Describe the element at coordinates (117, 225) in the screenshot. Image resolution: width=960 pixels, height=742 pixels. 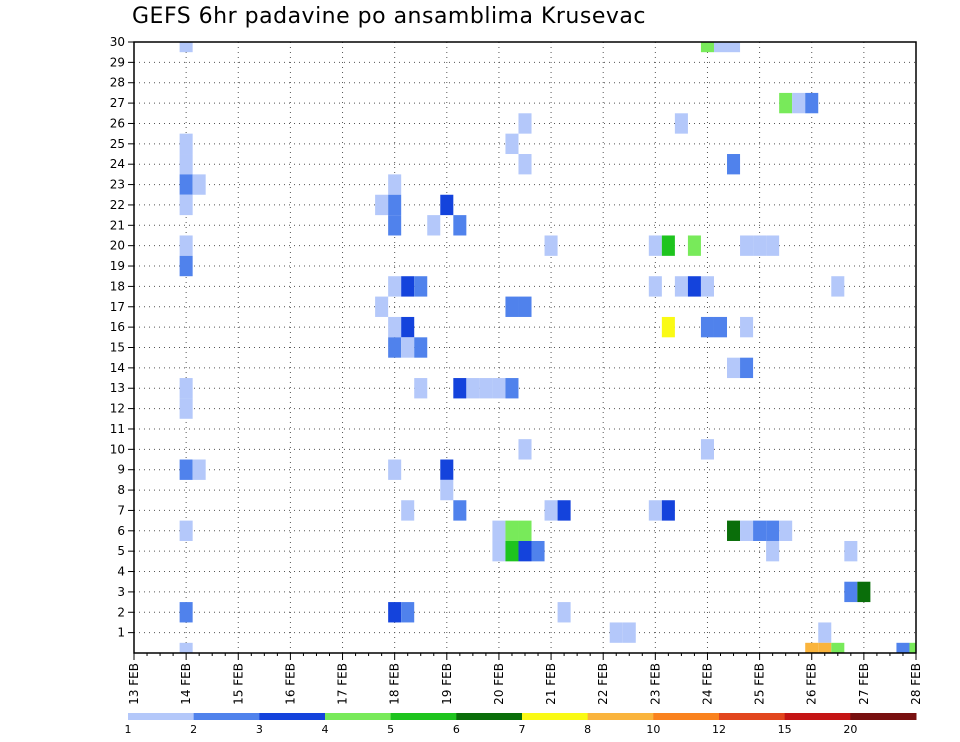
I see `y-tick-label: 21` at that location.